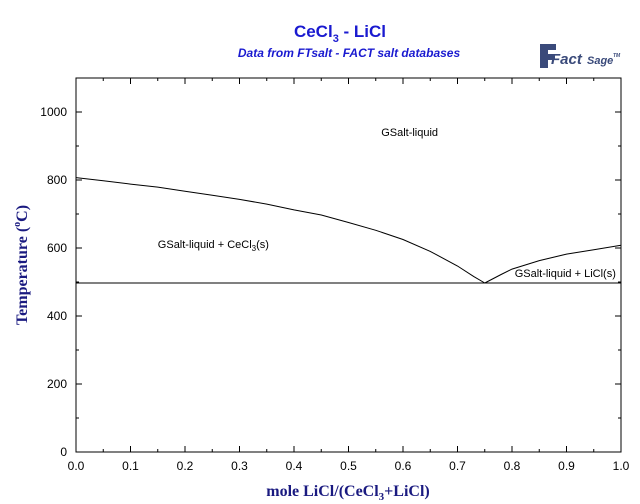  What do you see at coordinates (130, 466) in the screenshot?
I see `x-tick-label: 0.1` at bounding box center [130, 466].